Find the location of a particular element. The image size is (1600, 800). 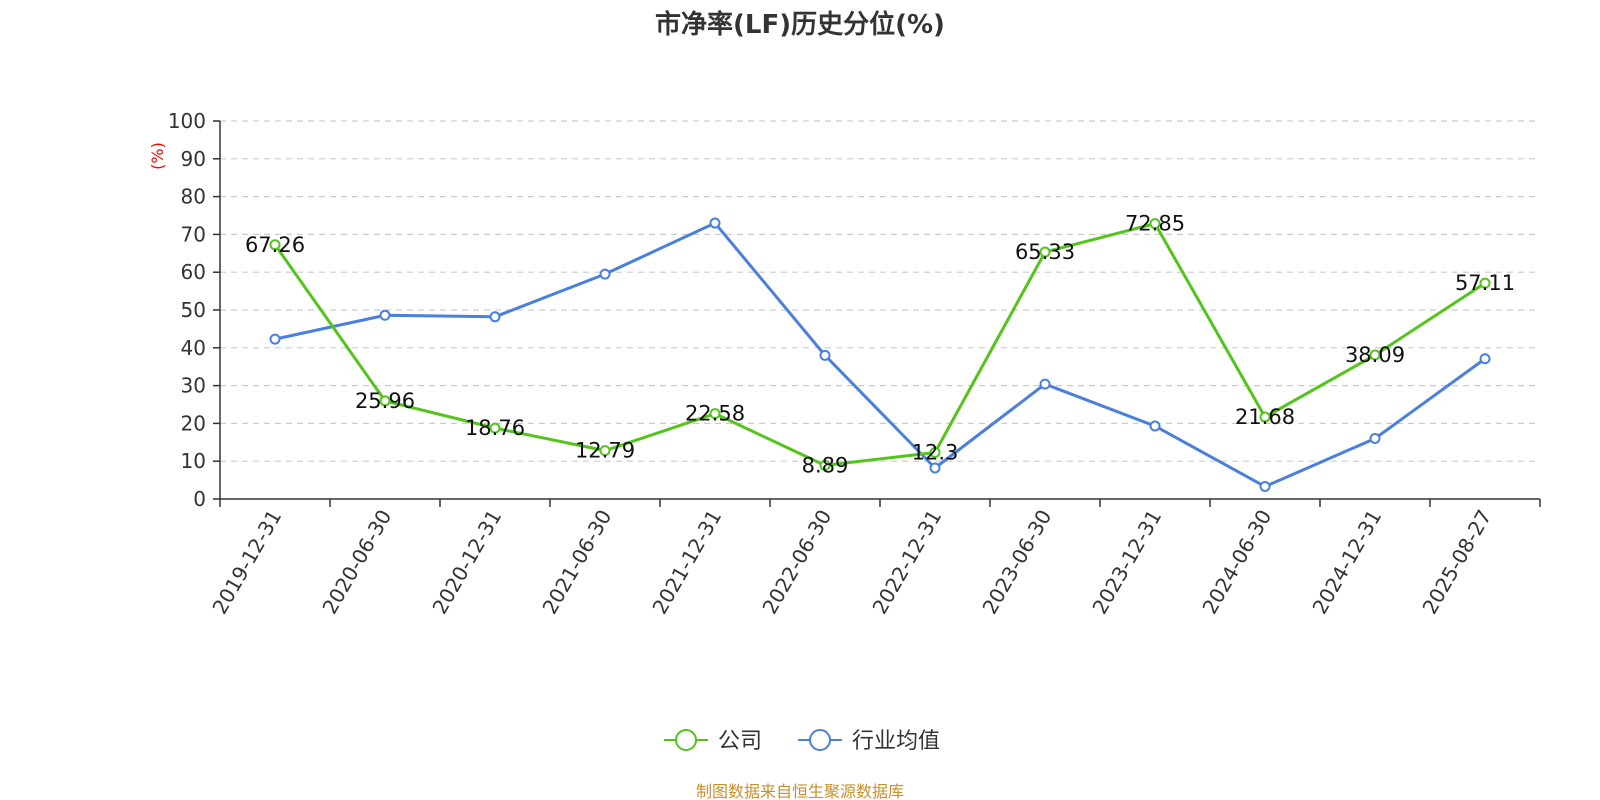

x-tick-label: 2021-06-30 is located at coordinates (576, 562).